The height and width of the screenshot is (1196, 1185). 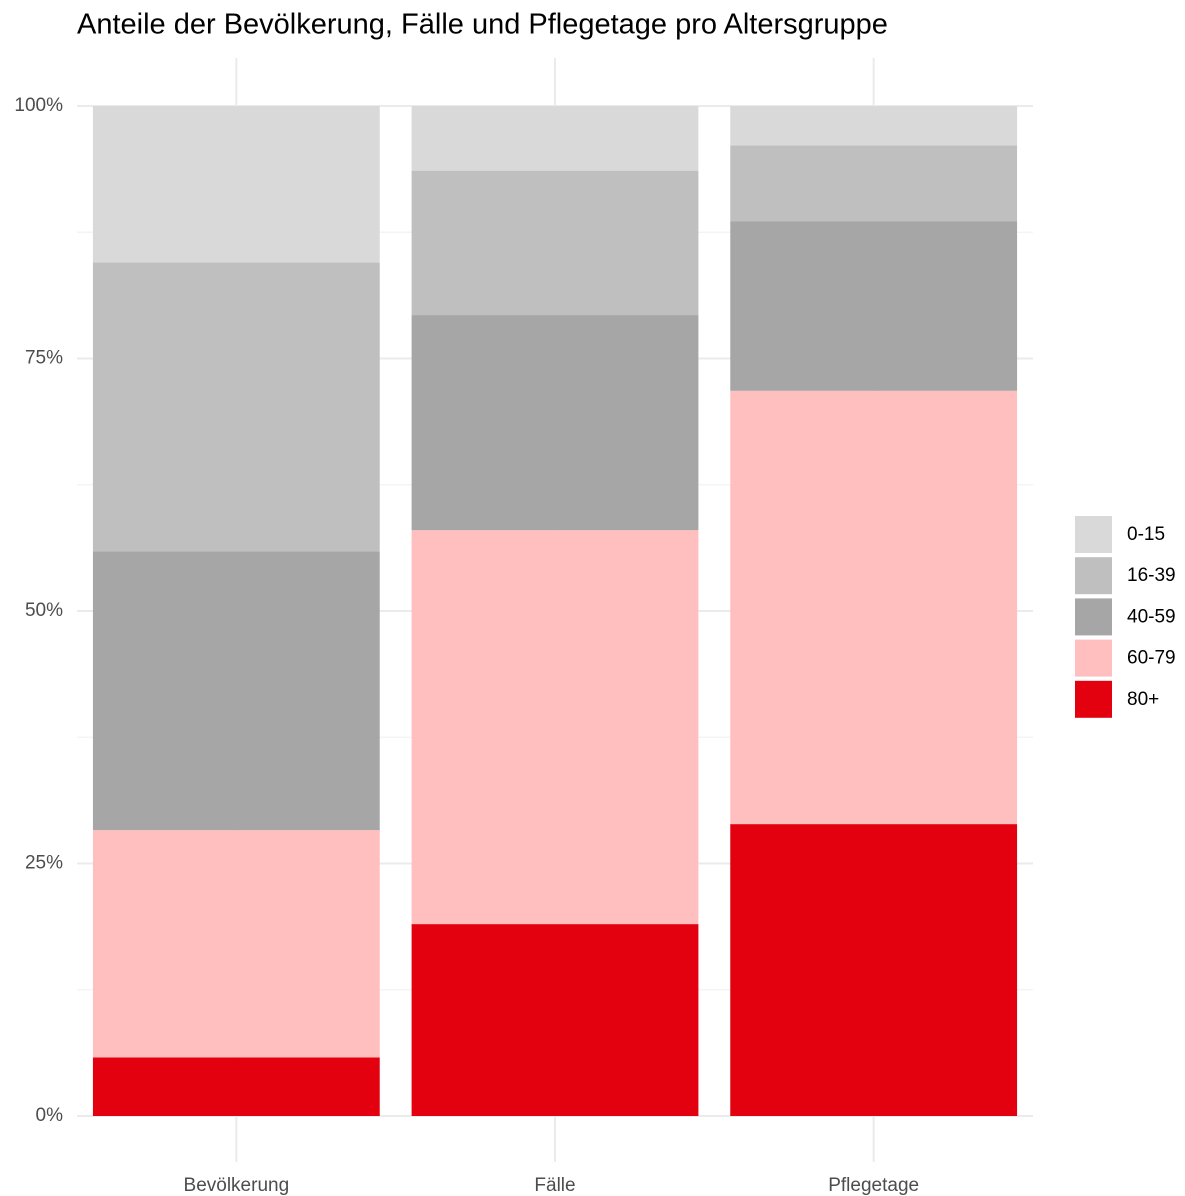 I want to click on legend-label: 80+, so click(x=1143, y=699).